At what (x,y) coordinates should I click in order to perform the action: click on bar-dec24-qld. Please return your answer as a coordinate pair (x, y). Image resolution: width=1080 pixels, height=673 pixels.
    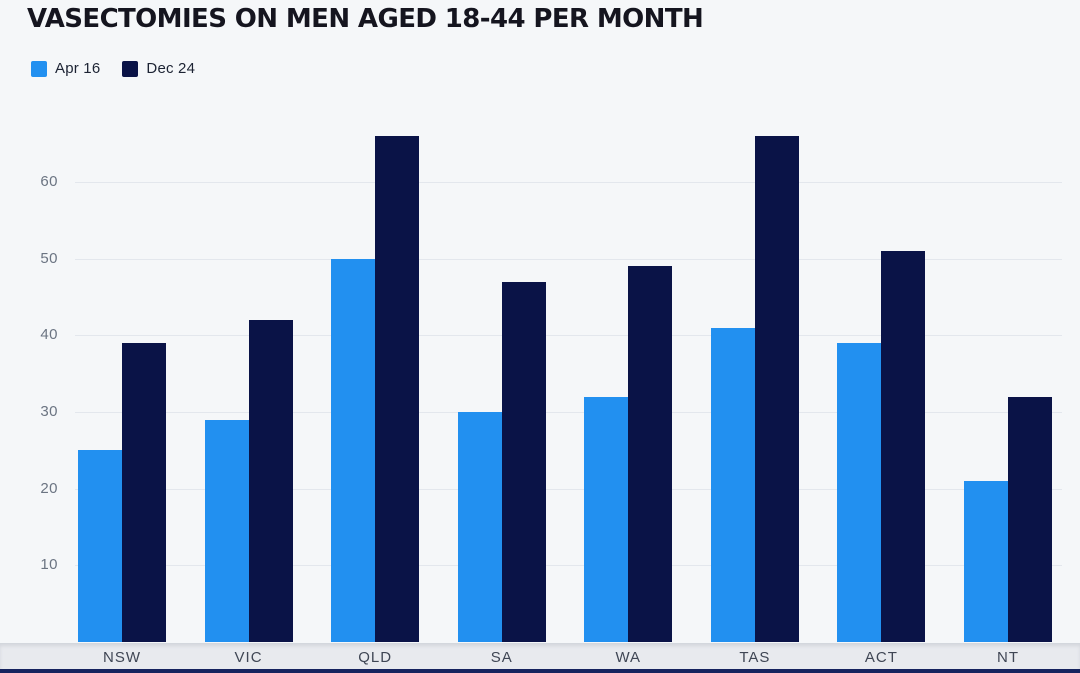
    Looking at the image, I should click on (397, 388).